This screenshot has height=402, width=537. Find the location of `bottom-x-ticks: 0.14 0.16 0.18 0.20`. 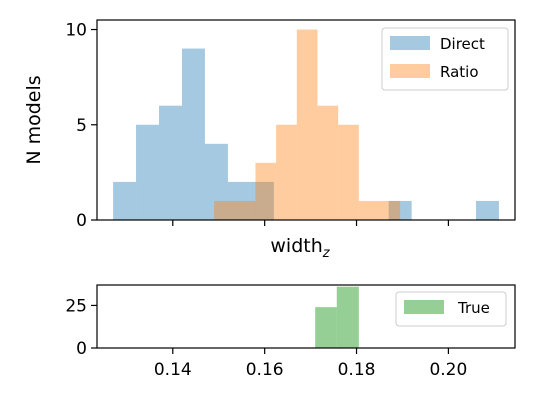

bottom-x-ticks: 0.14 0.16 0.18 0.20 is located at coordinates (310, 364).